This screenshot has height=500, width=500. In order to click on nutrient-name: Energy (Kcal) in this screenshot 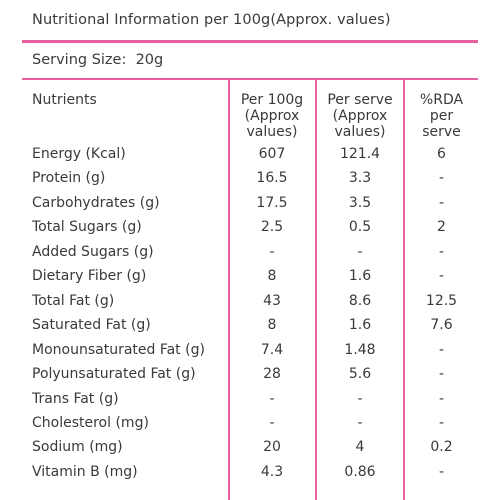, I will do `click(79, 154)`.